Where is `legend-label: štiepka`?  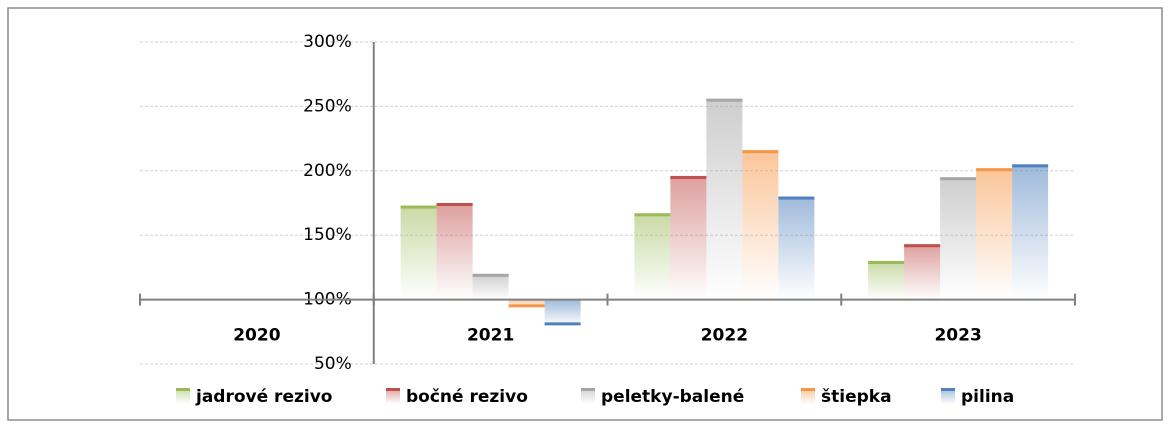 legend-label: štiepka is located at coordinates (856, 397).